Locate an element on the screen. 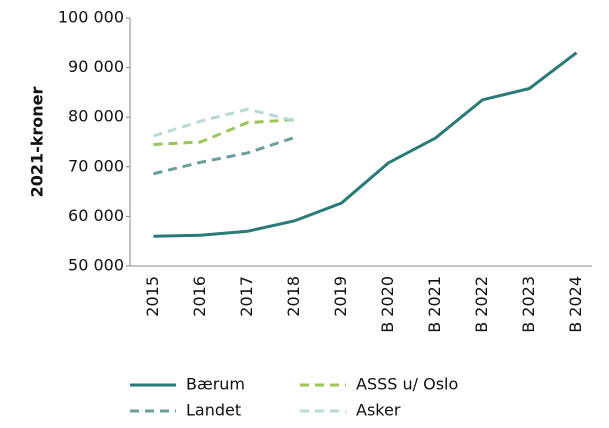  legend-label: Asker is located at coordinates (378, 410).